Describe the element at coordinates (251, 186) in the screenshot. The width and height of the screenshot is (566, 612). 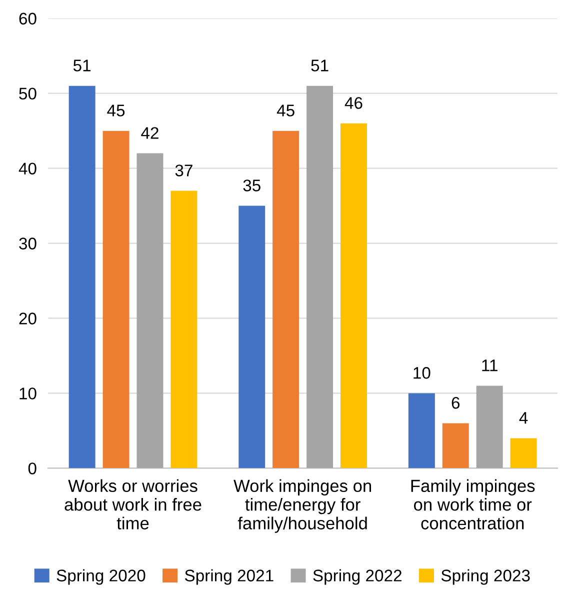
I see `data-label: 35` at that location.